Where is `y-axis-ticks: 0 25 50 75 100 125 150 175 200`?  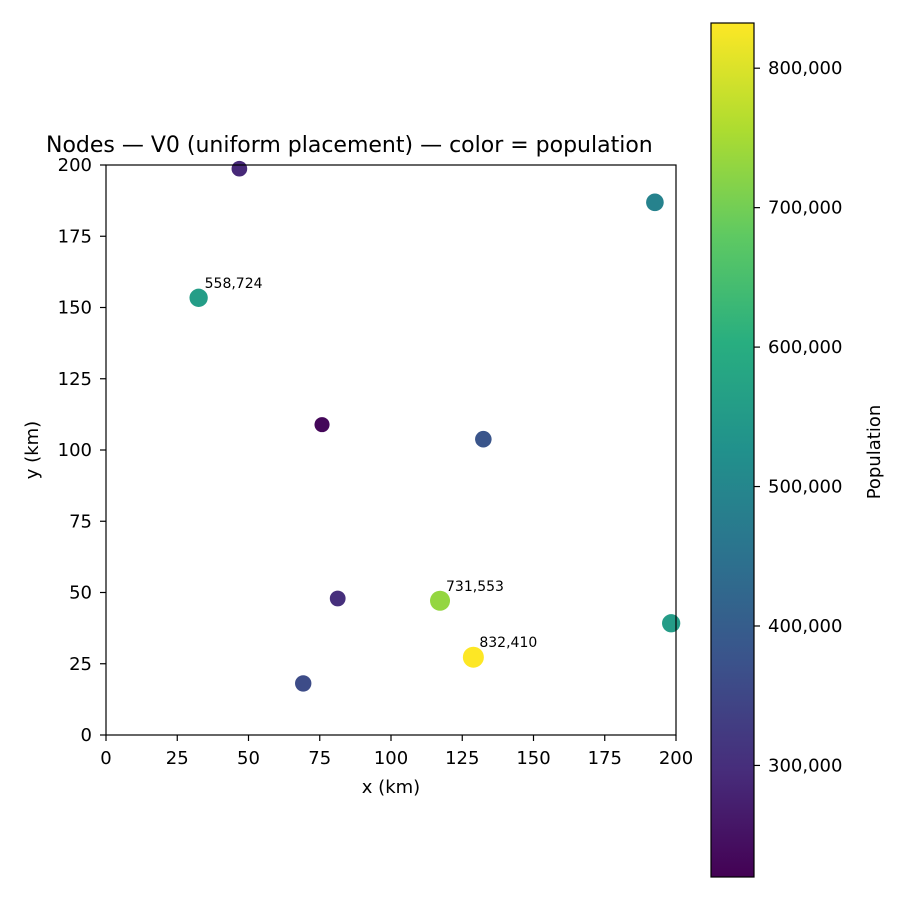 y-axis-ticks: 0 25 50 75 100 125 150 175 200 is located at coordinates (82, 450).